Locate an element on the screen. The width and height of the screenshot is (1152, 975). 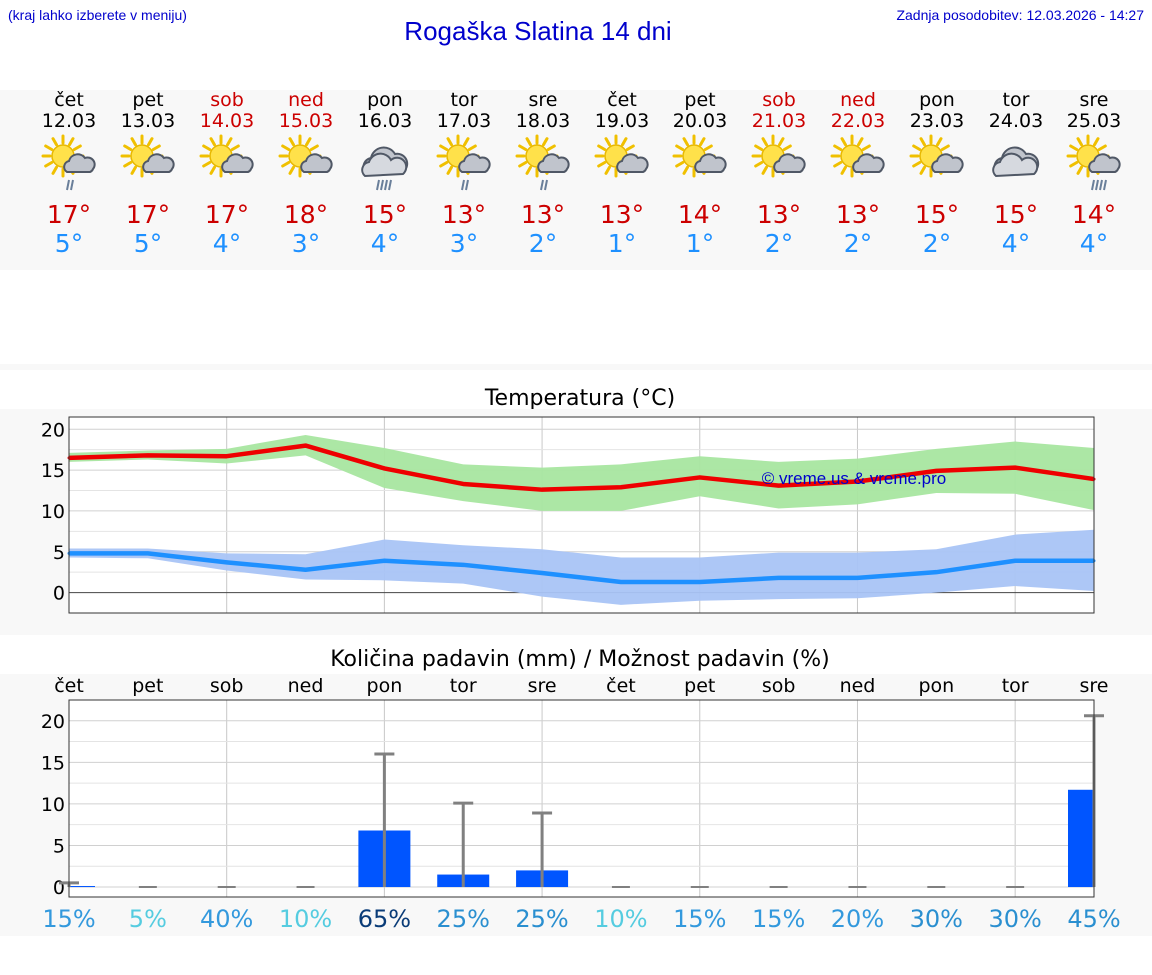
day-date: 15.03 is located at coordinates (306, 121).